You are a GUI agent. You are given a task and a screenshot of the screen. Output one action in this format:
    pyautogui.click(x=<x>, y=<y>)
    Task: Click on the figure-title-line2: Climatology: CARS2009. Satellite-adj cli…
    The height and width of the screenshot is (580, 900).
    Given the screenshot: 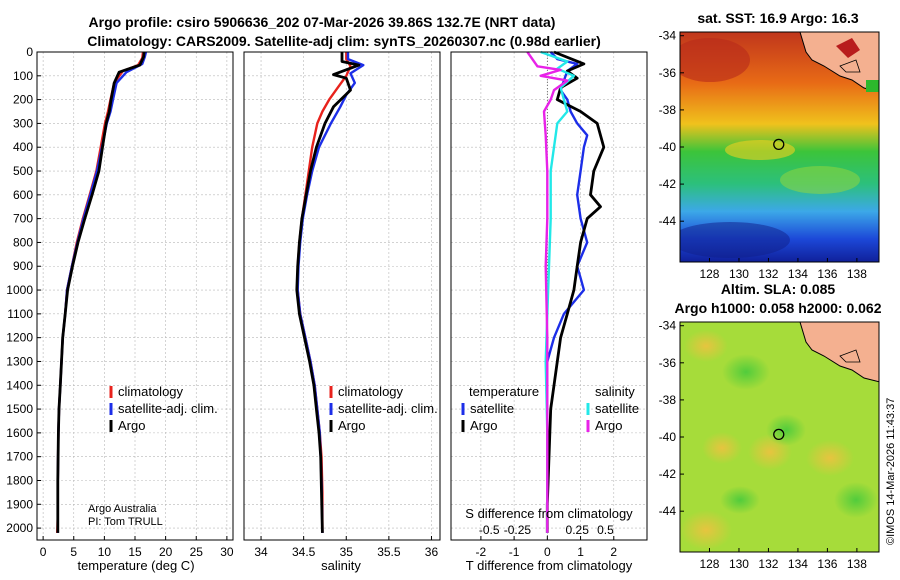 What is the action you would take?
    pyautogui.click(x=344, y=41)
    